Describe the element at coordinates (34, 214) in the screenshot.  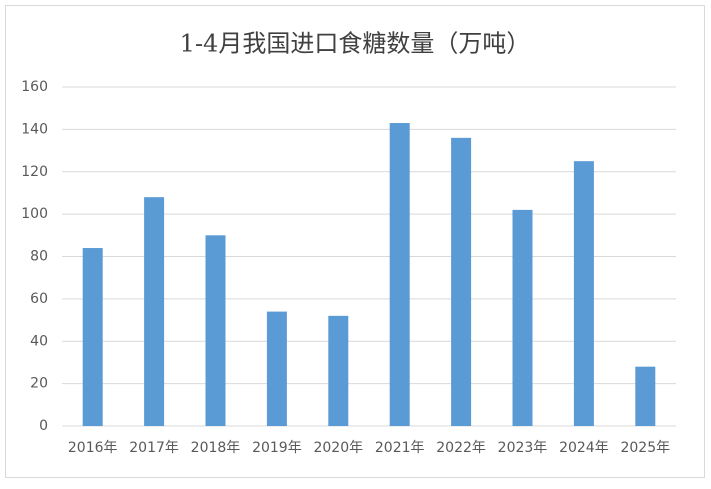
I see `y-tick-label: 100` at that location.